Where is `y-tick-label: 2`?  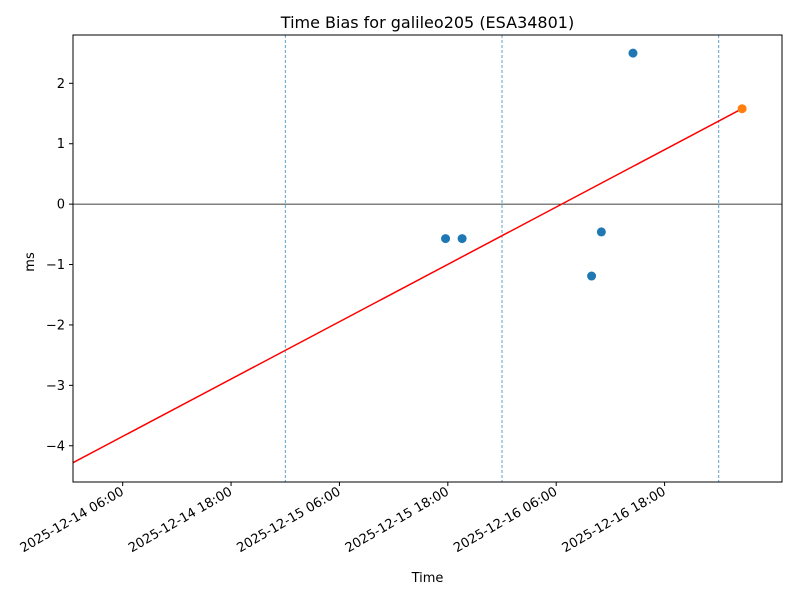
y-tick-label: 2 is located at coordinates (61, 84).